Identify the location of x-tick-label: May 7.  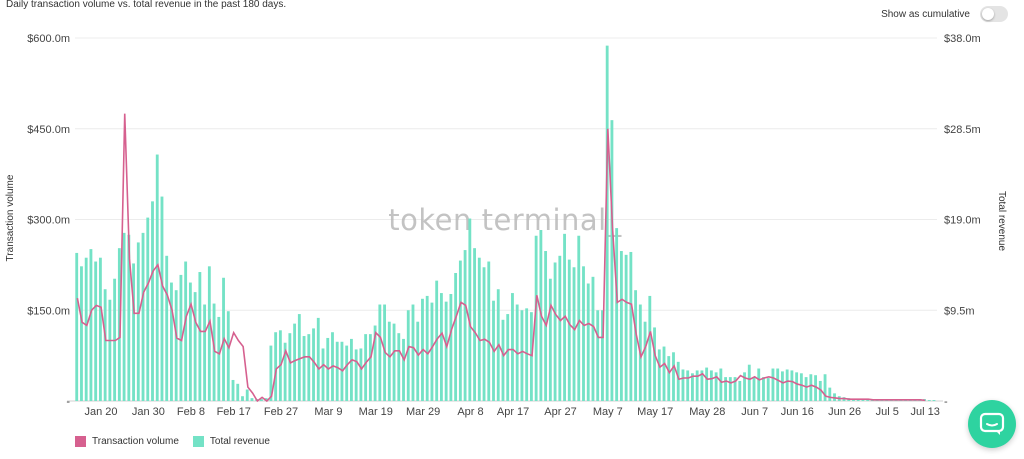
(608, 412).